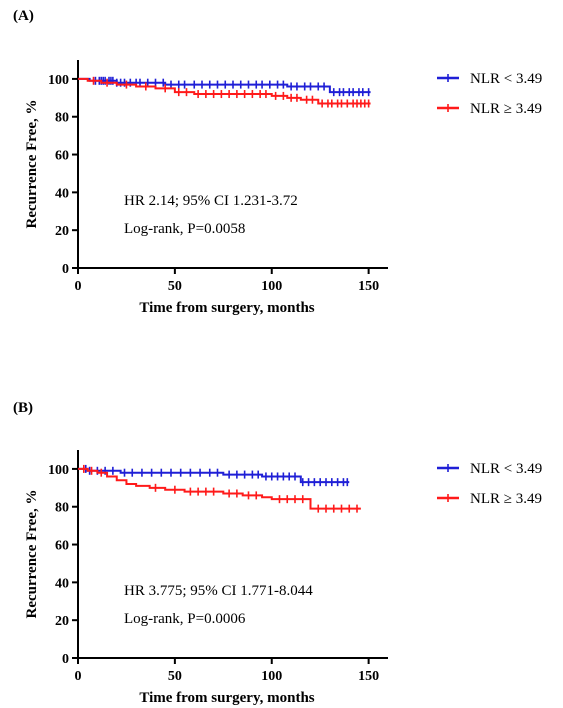 This screenshot has height=708, width=563. I want to click on chart-a-x-tick-label: 100, so click(271, 286).